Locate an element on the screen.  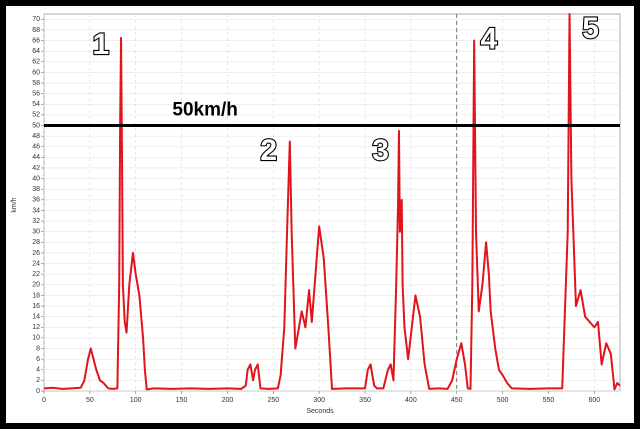
y-tick-label: 46 is located at coordinates (36, 147).